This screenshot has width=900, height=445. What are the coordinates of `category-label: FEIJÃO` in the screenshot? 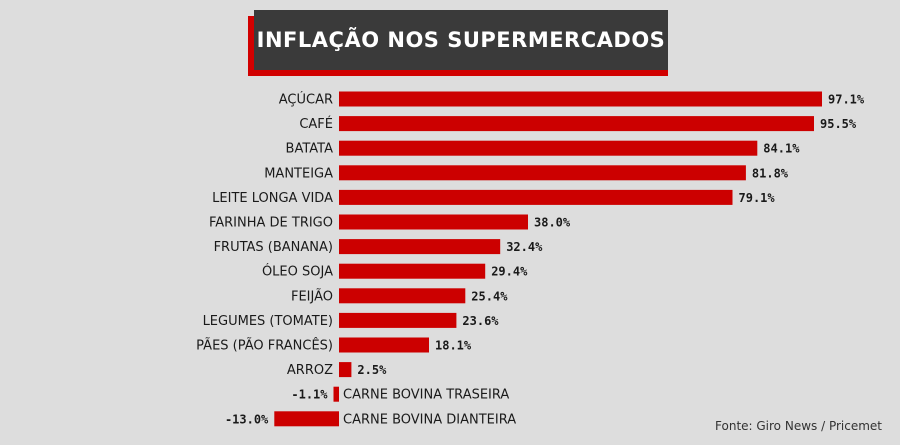 It's located at (312, 296).